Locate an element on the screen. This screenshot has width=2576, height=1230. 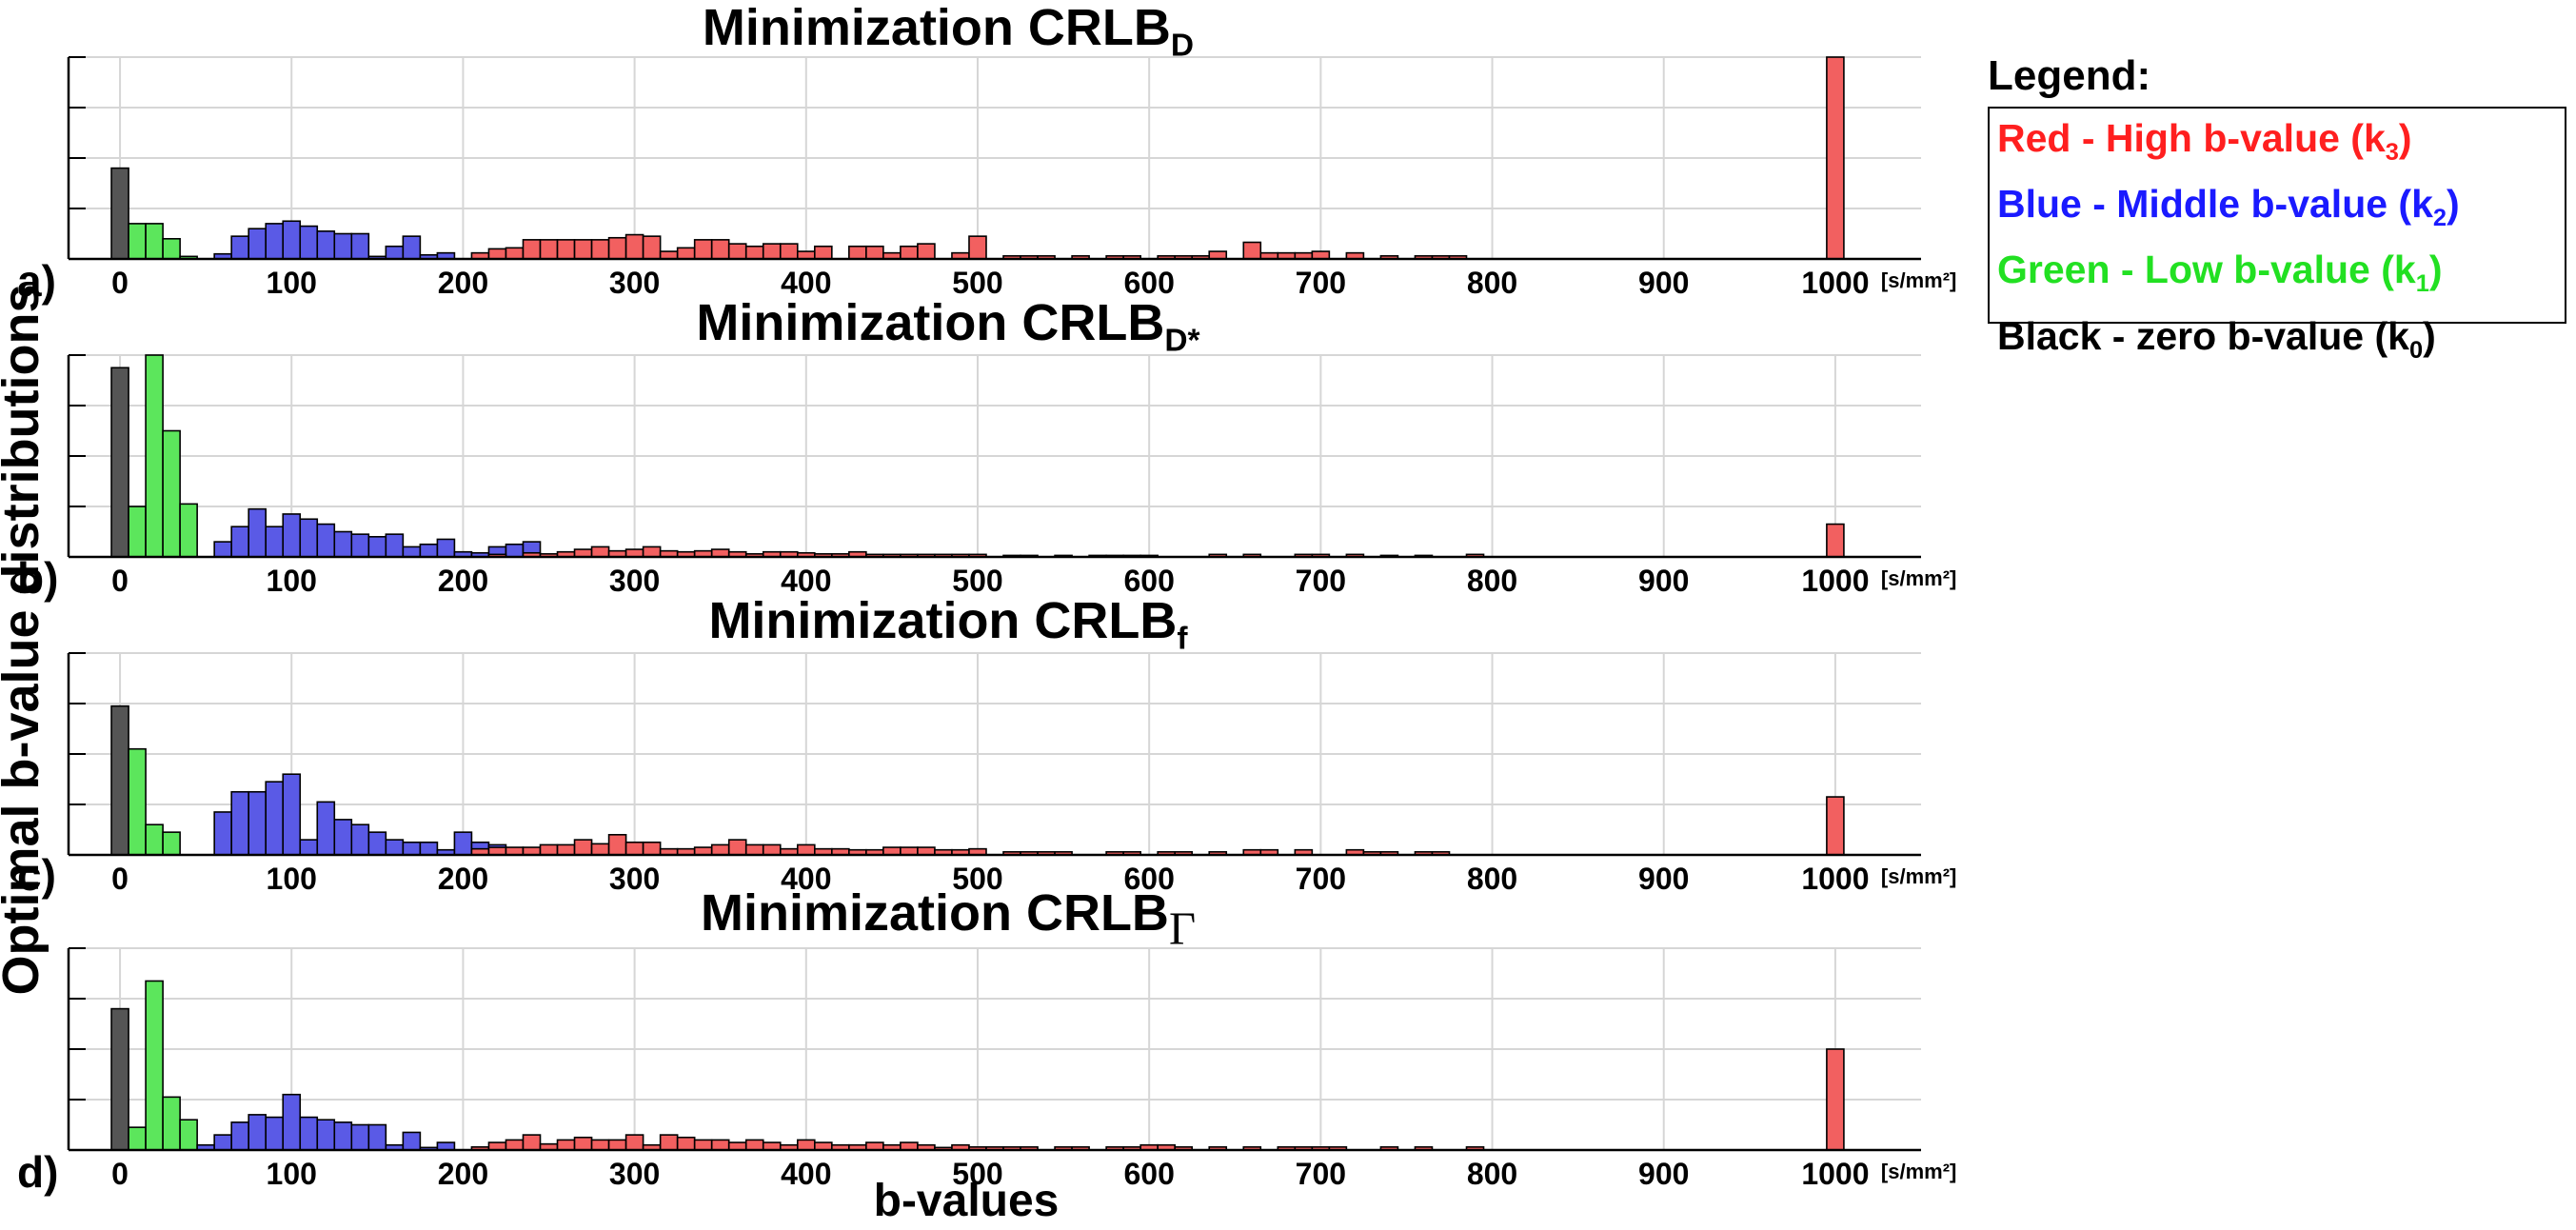
panel-a-letter: a) is located at coordinates (36, 281).